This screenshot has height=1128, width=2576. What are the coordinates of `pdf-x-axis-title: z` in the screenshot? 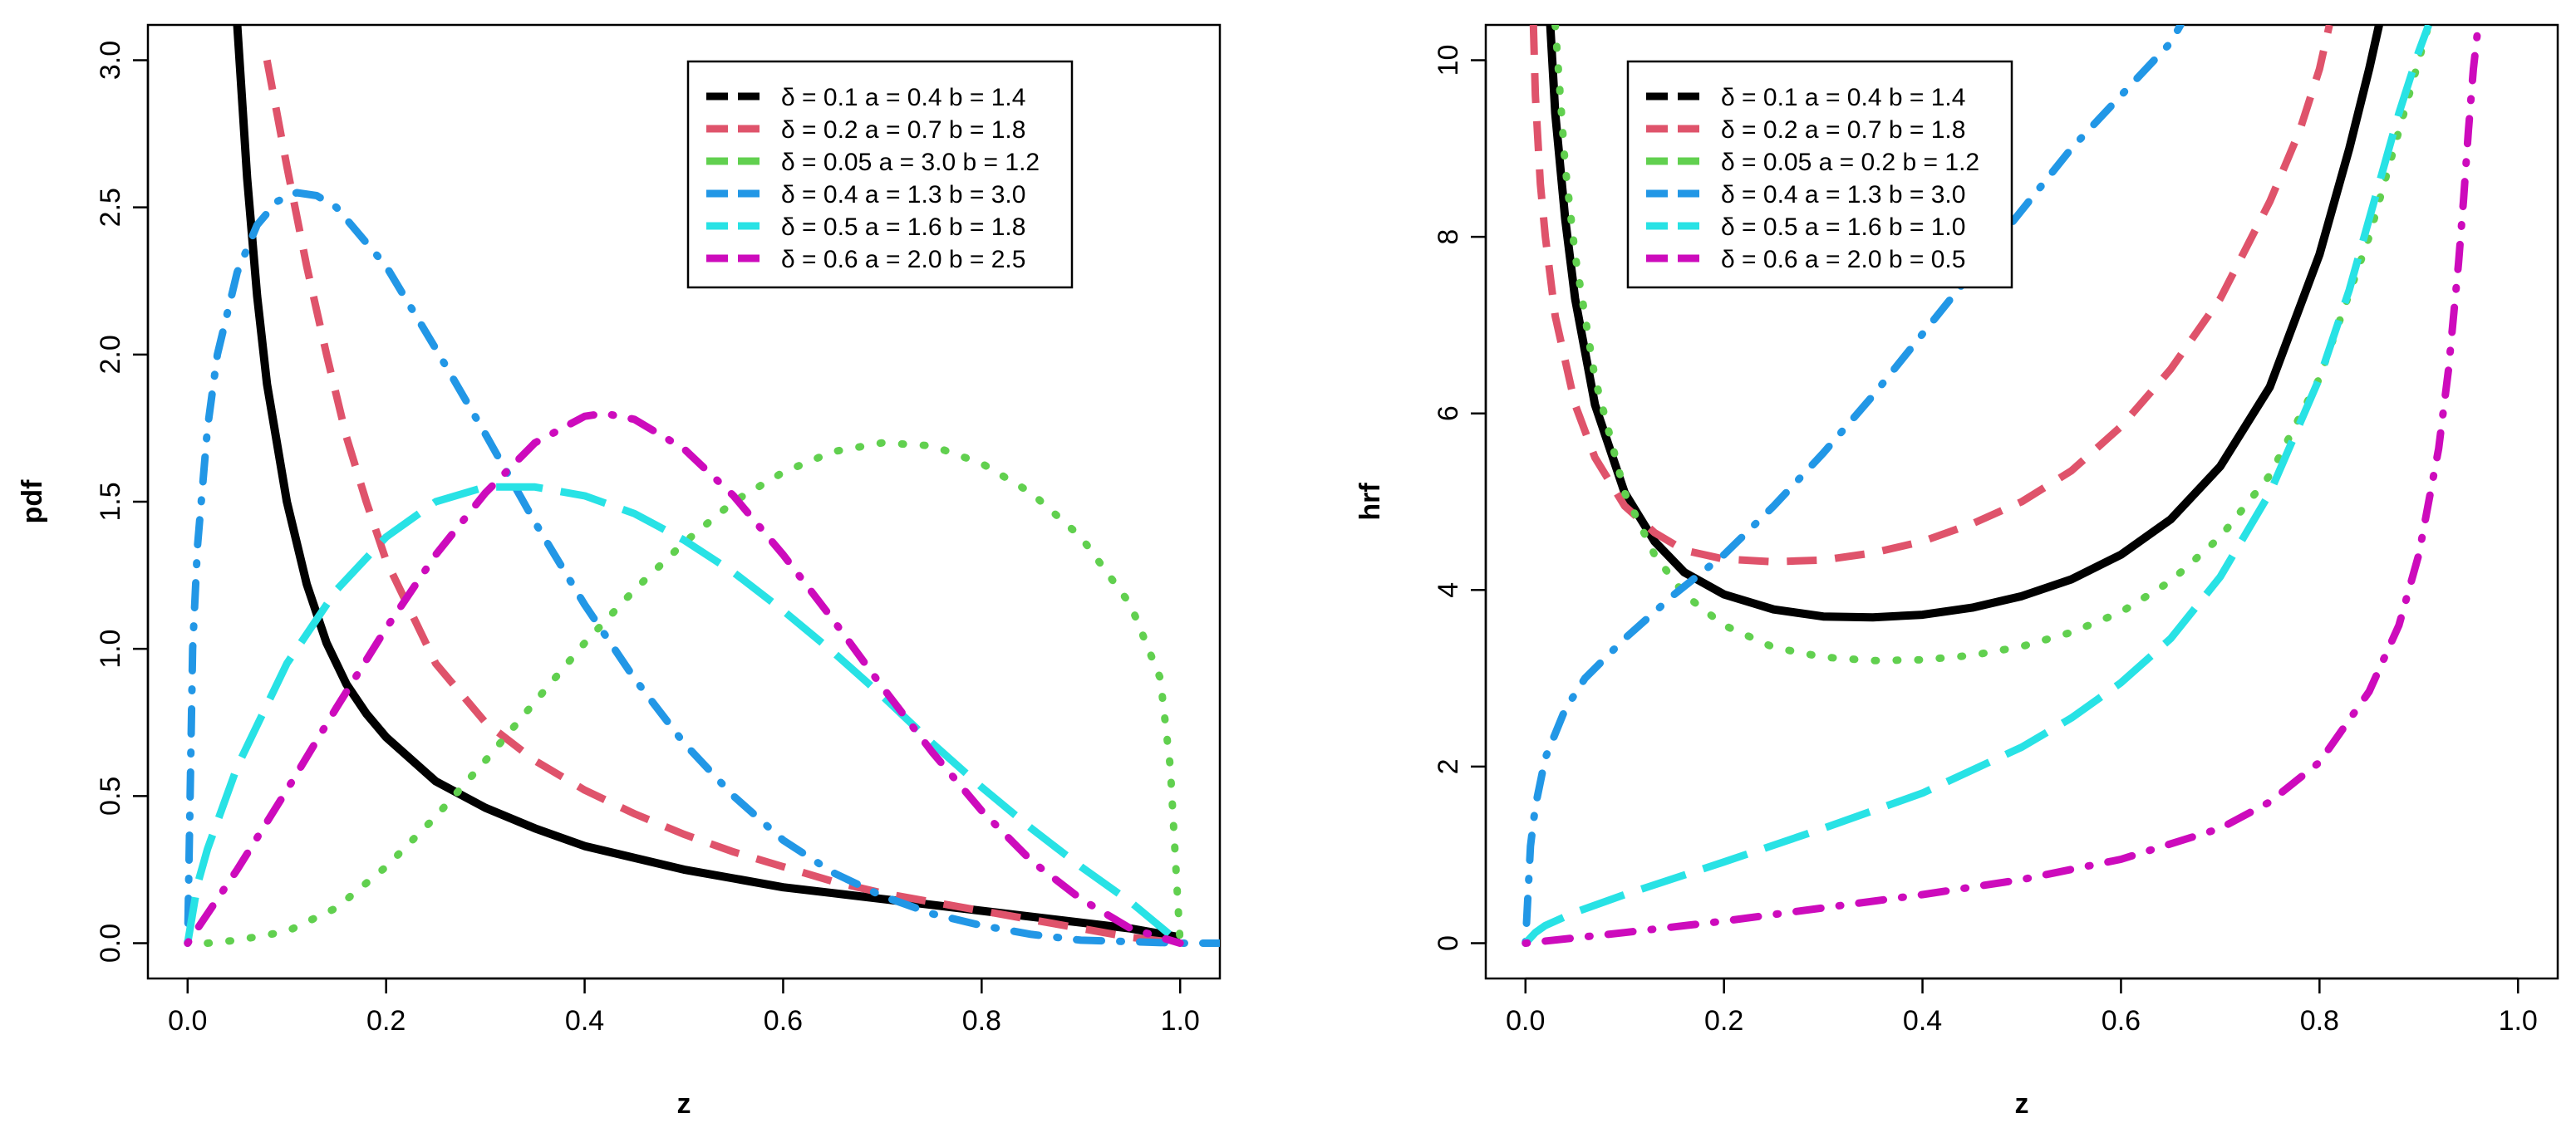 It's located at (684, 1104).